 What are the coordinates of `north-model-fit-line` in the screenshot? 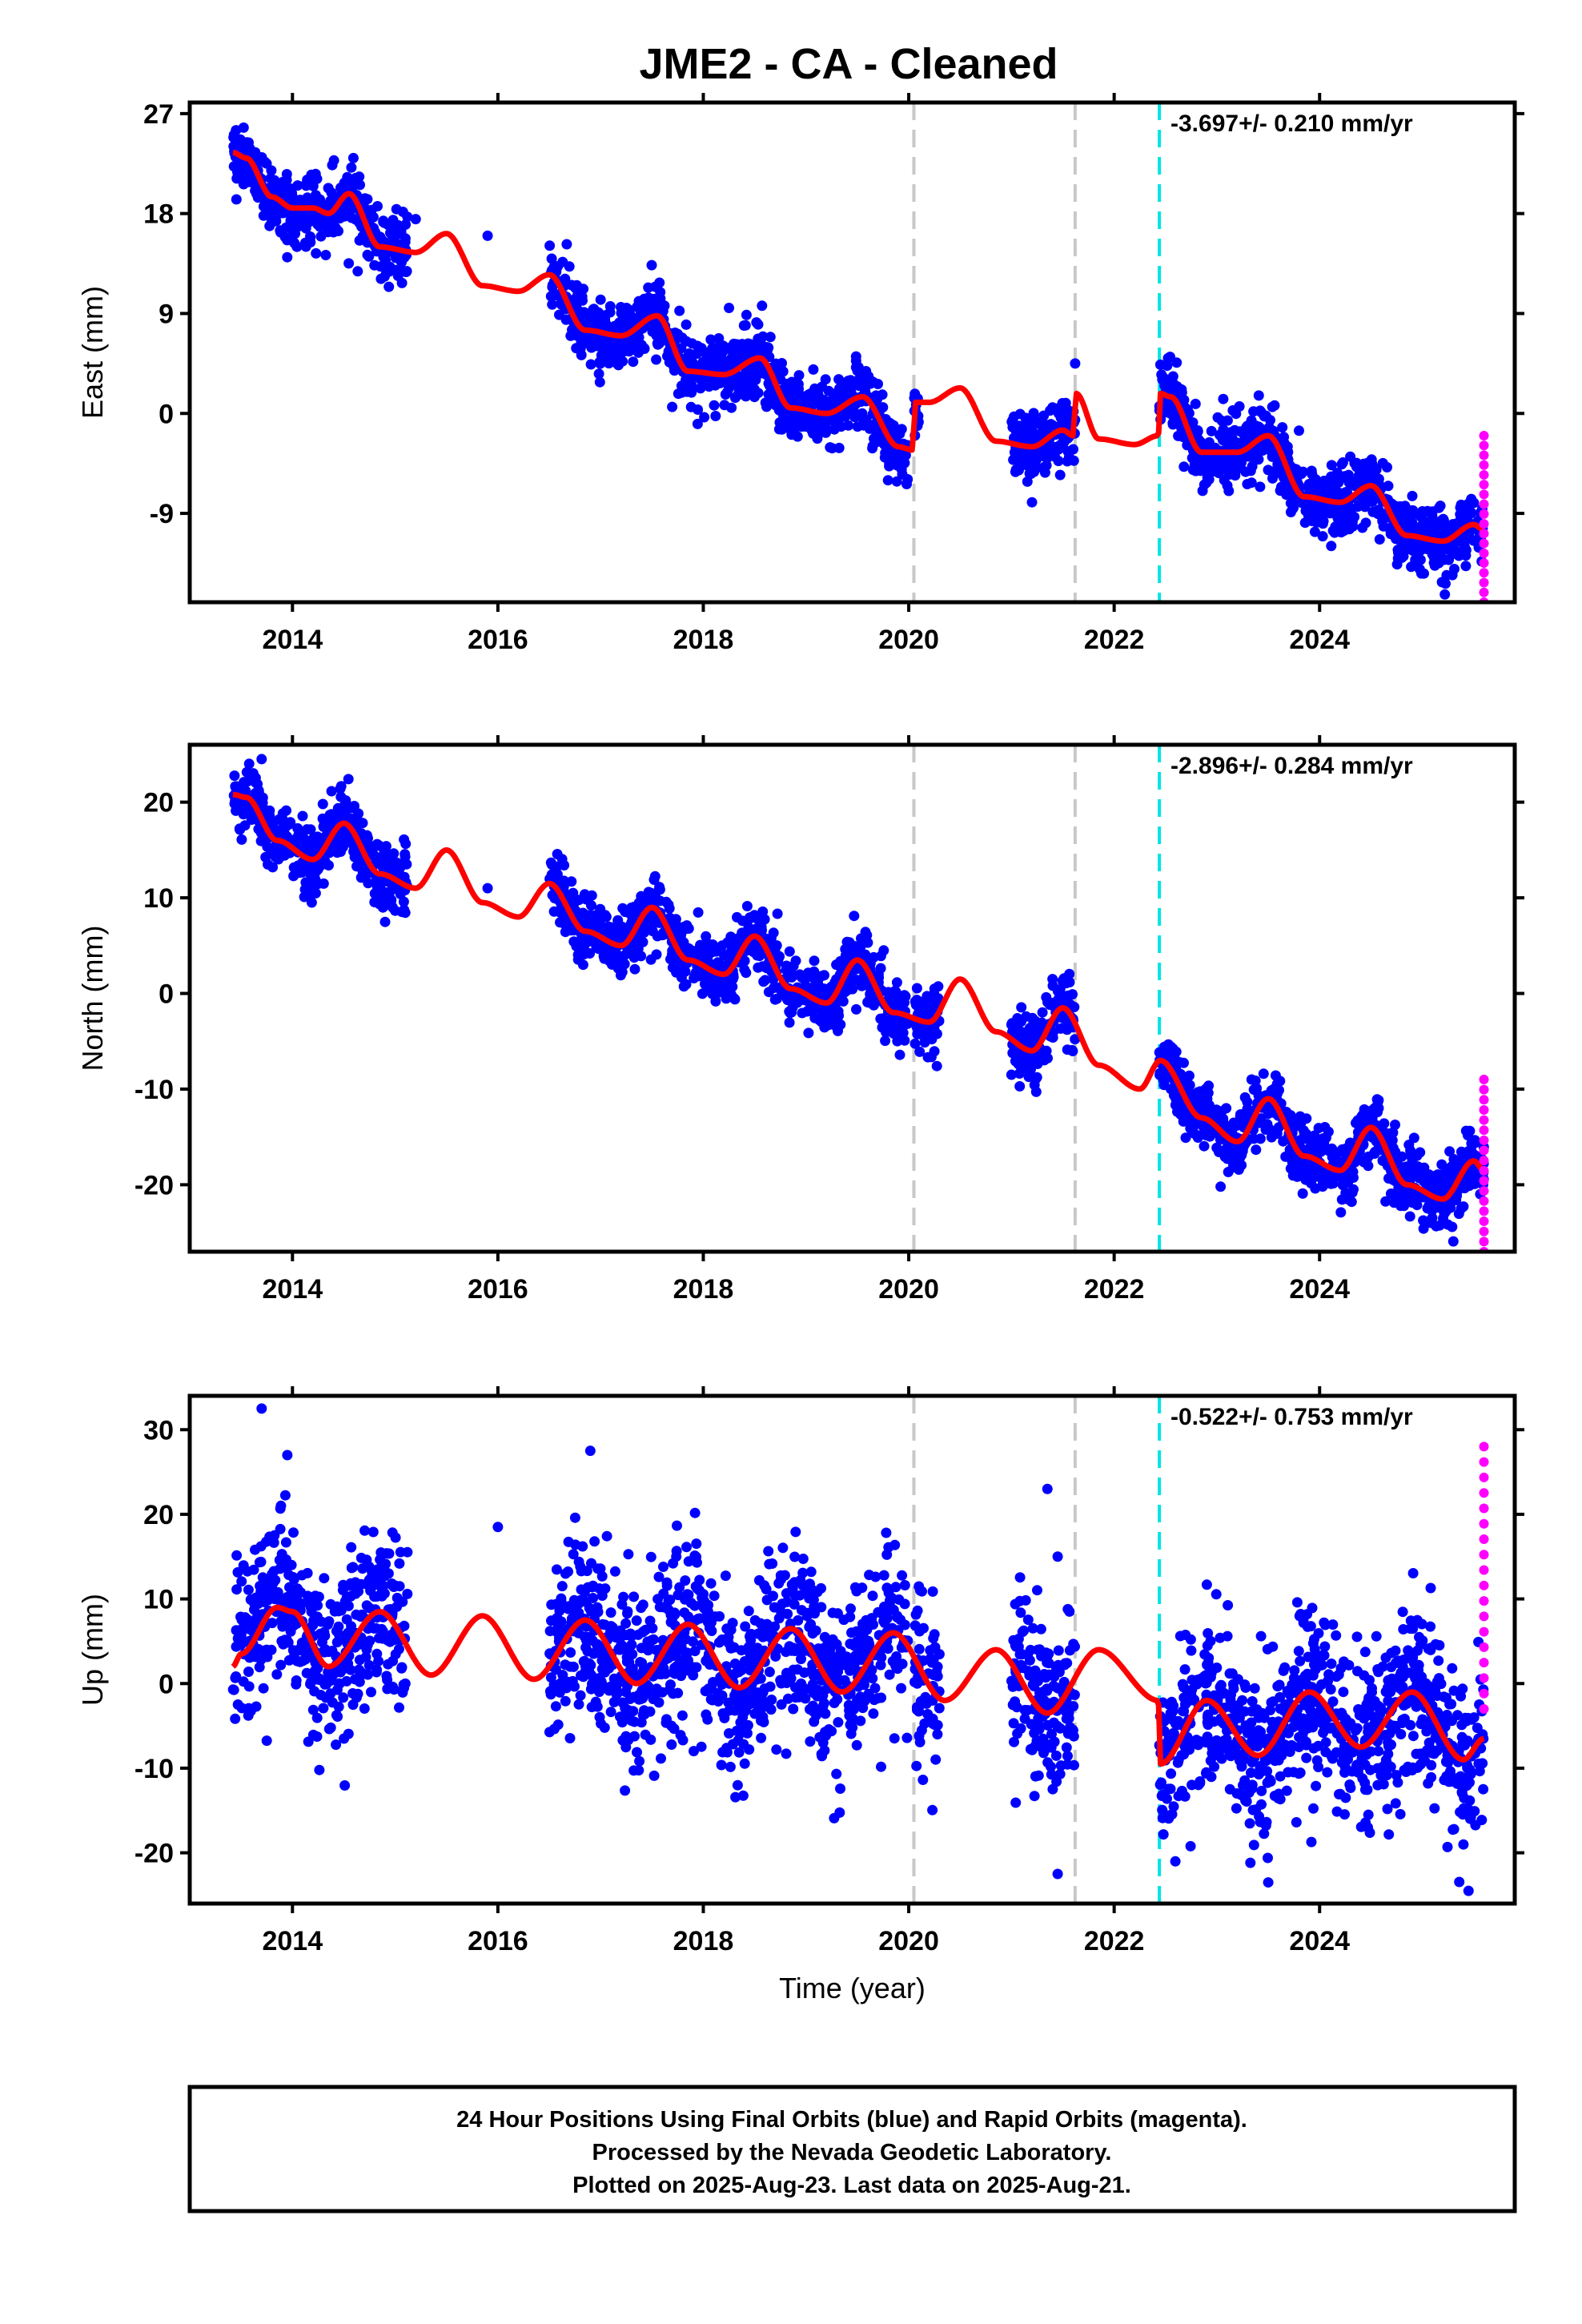 It's located at (858, 996).